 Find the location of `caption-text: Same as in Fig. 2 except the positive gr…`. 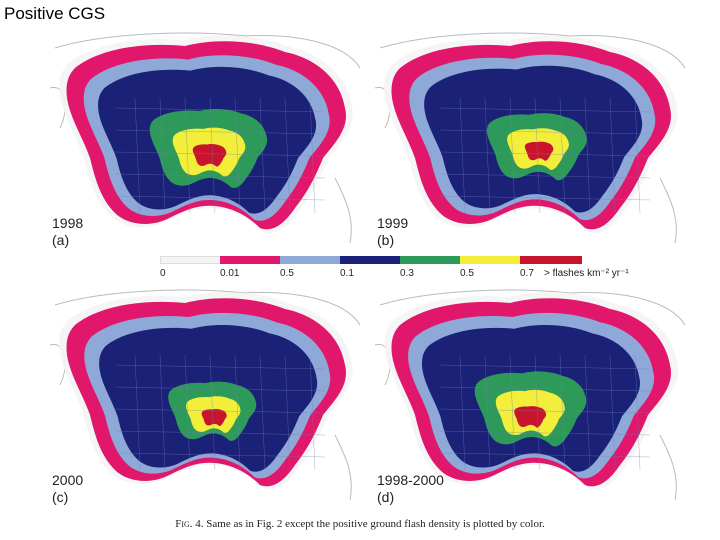

caption-text: Same as in Fig. 2 except the positive gr… is located at coordinates (375, 524).